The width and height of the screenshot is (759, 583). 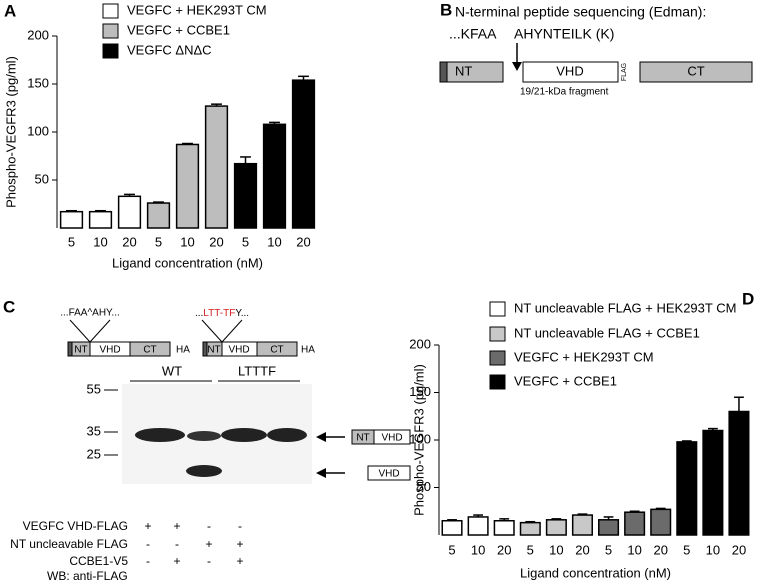 I want to click on y-tick-label: 200, so click(x=38, y=34).